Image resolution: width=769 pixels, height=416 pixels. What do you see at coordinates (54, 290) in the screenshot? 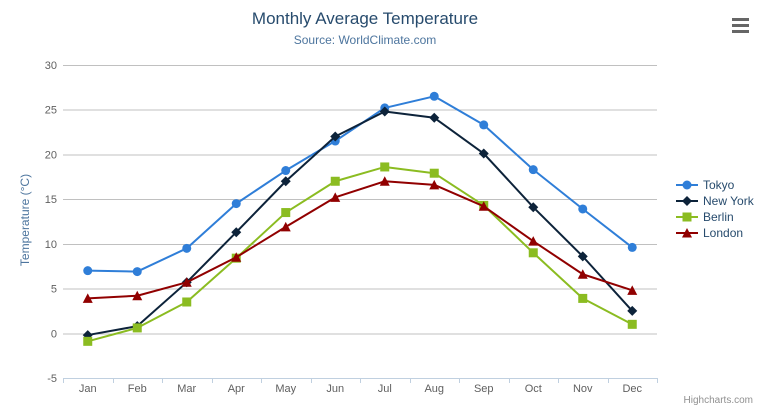
I see `y-tick-label: 5` at bounding box center [54, 290].